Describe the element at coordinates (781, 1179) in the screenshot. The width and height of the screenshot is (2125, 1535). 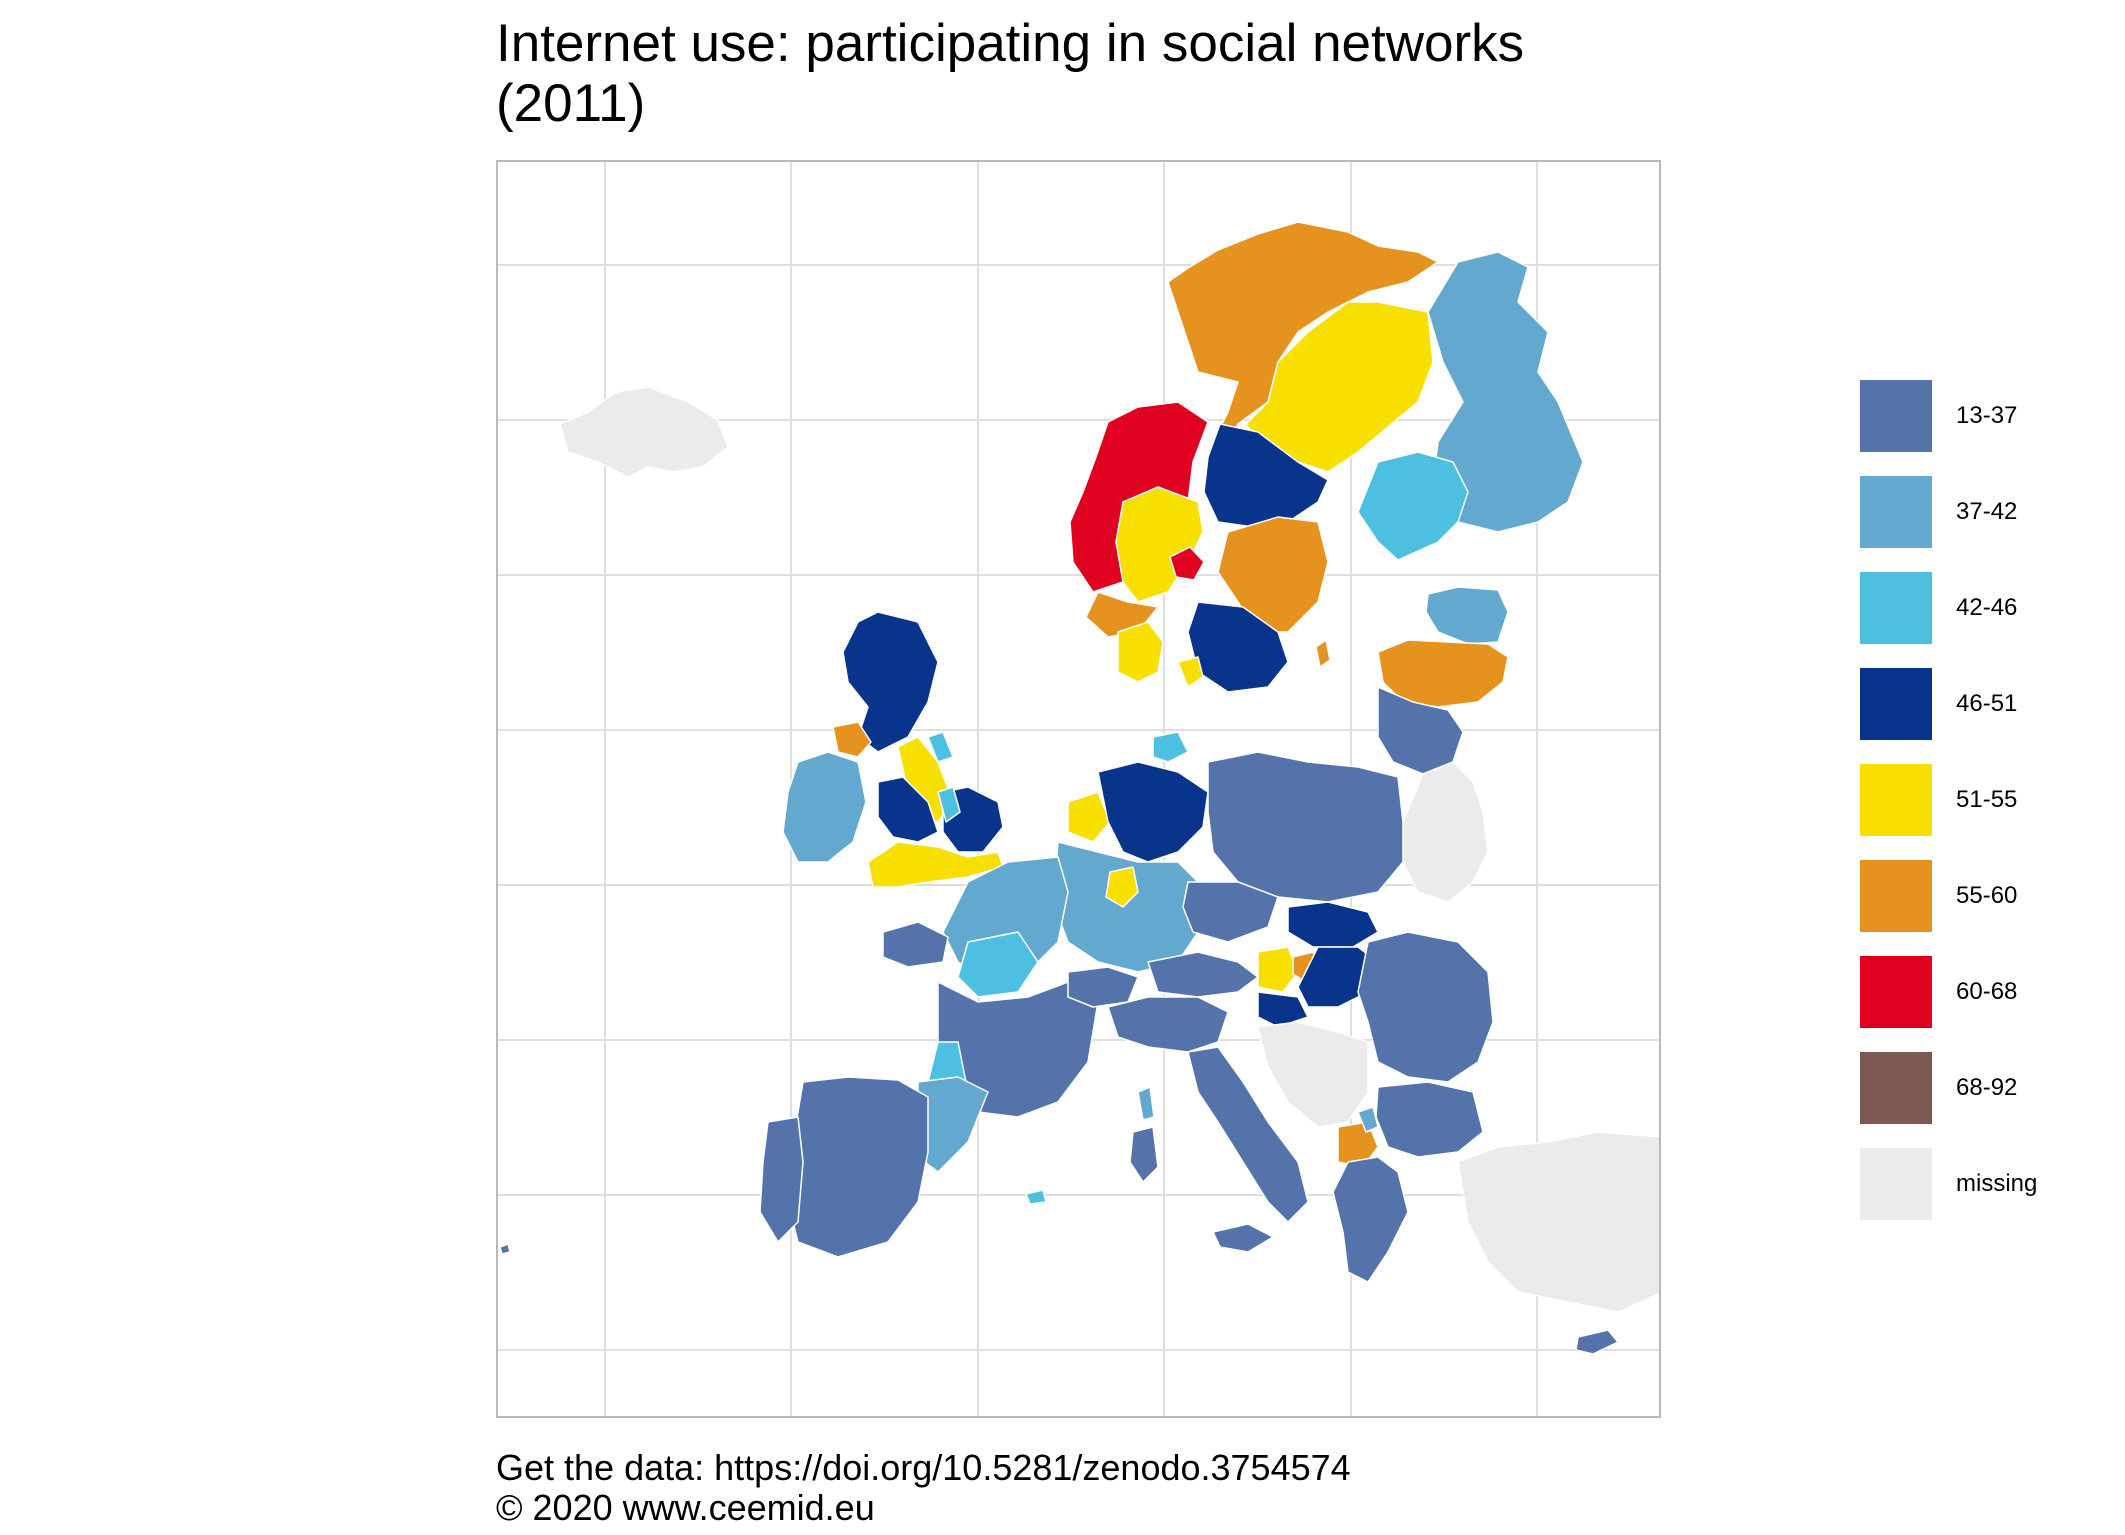
I see `region-portugal` at that location.